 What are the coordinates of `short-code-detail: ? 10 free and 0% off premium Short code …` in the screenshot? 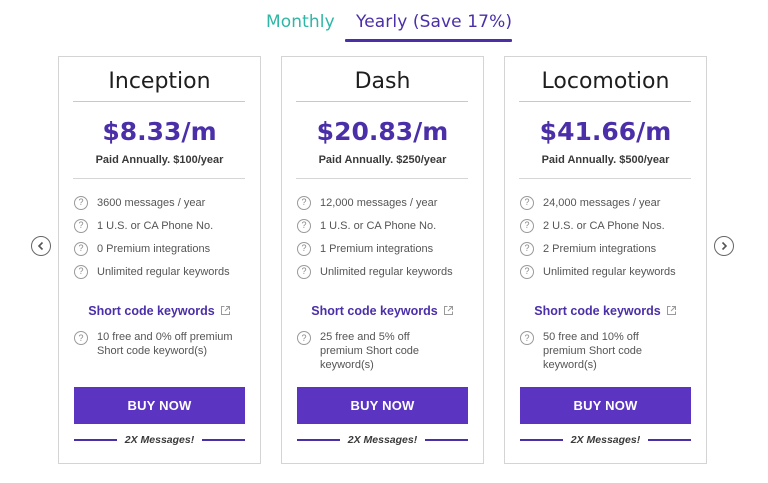 It's located at (162, 344).